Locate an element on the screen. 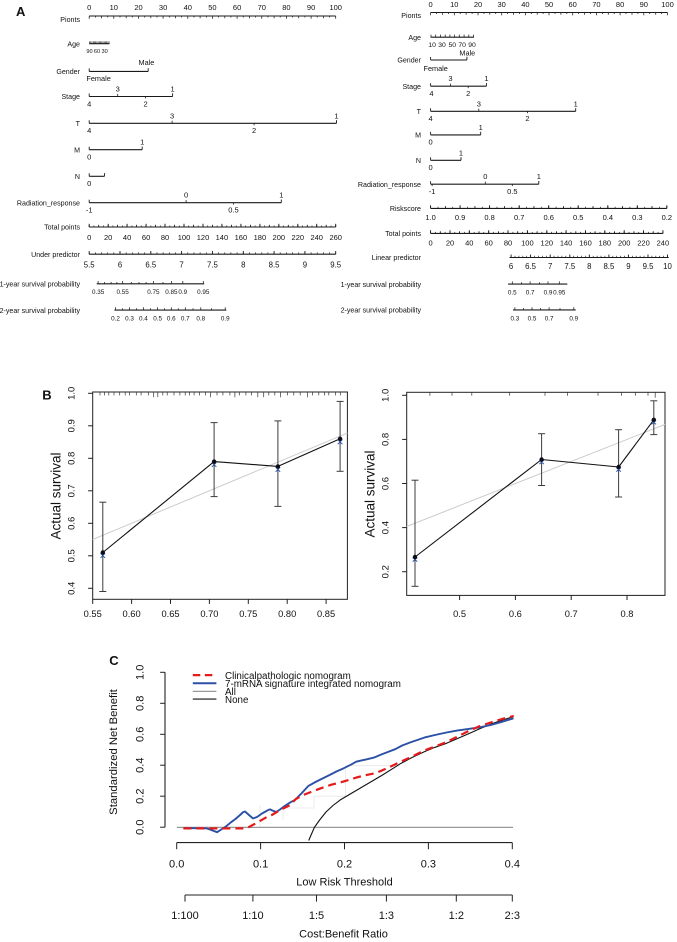 The width and height of the screenshot is (677, 942). svg-text: Total points is located at coordinates (403, 234).